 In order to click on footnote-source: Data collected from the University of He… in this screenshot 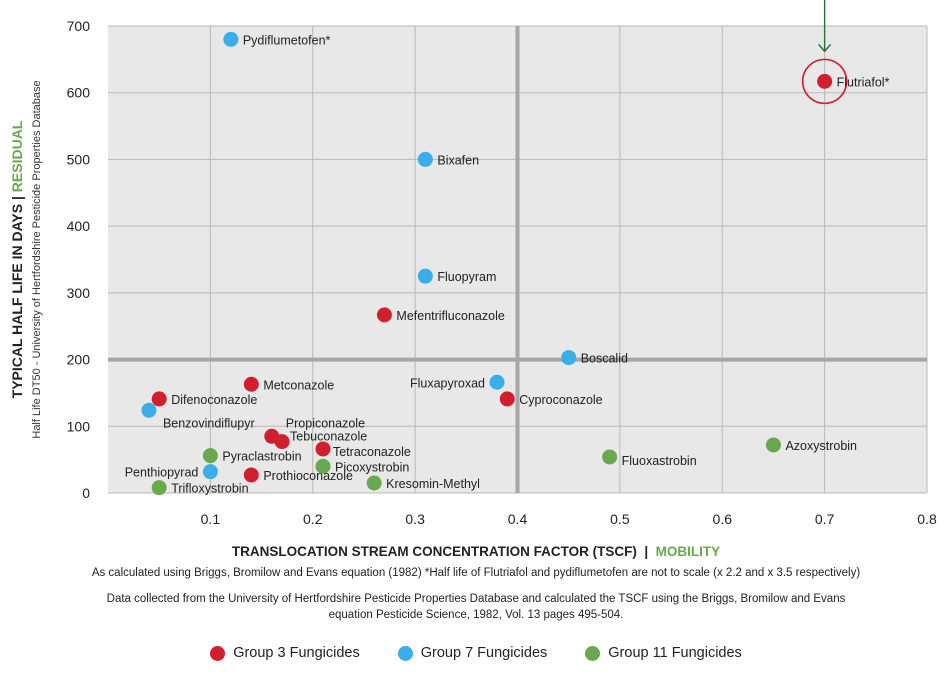, I will do `click(476, 607)`.